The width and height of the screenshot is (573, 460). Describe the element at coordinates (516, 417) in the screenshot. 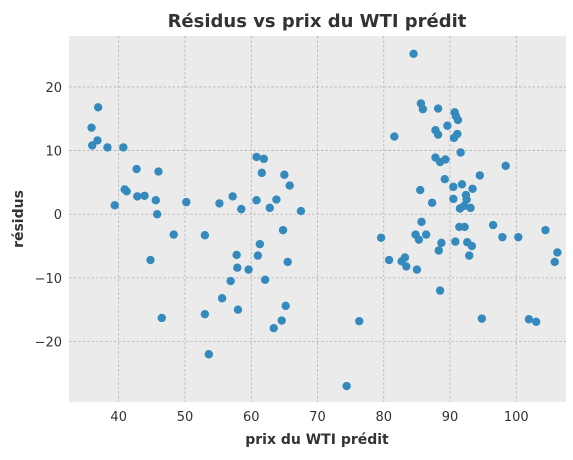

I see `x-tick-label: 100` at that location.